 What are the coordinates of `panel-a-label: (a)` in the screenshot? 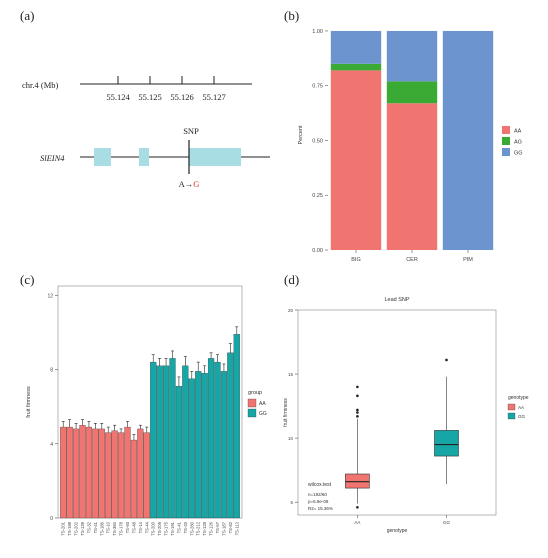 It's located at (27, 15).